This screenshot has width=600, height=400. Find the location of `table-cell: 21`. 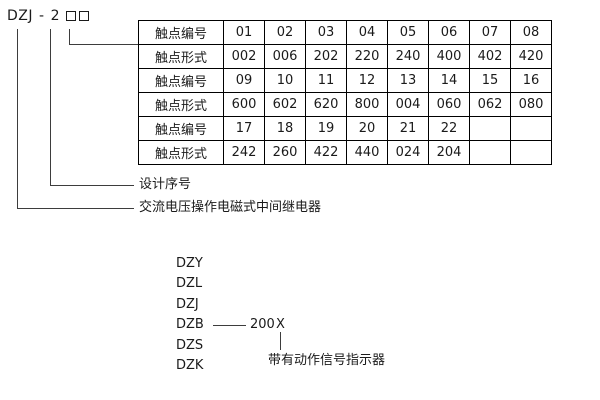

table-cell: 21 is located at coordinates (408, 128).